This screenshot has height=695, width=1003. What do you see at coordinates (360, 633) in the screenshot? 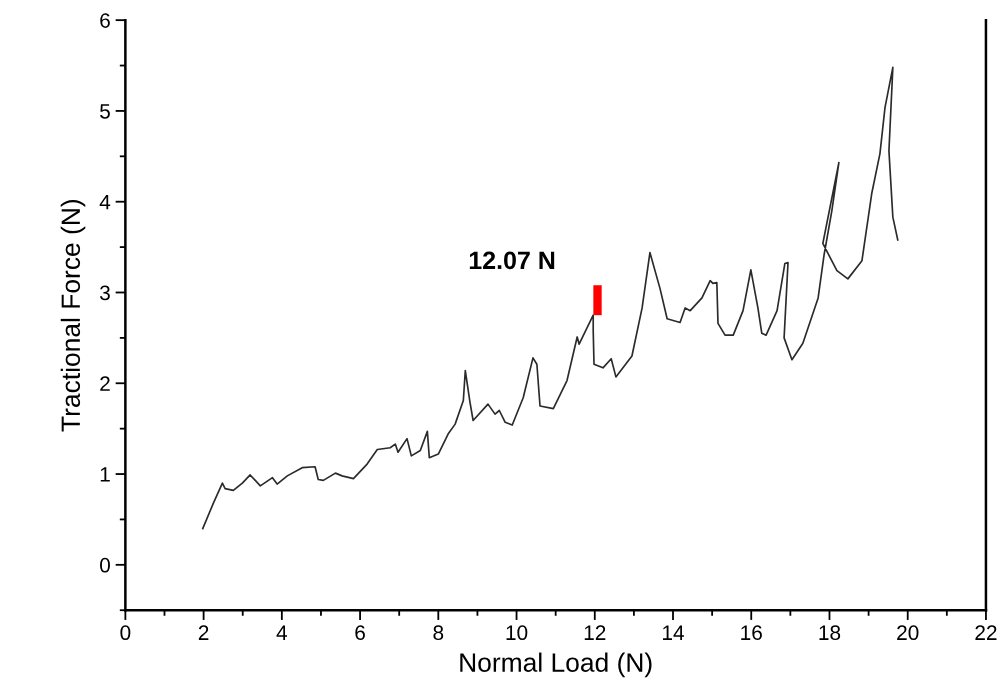
I see `x-tick-label: 6` at bounding box center [360, 633].